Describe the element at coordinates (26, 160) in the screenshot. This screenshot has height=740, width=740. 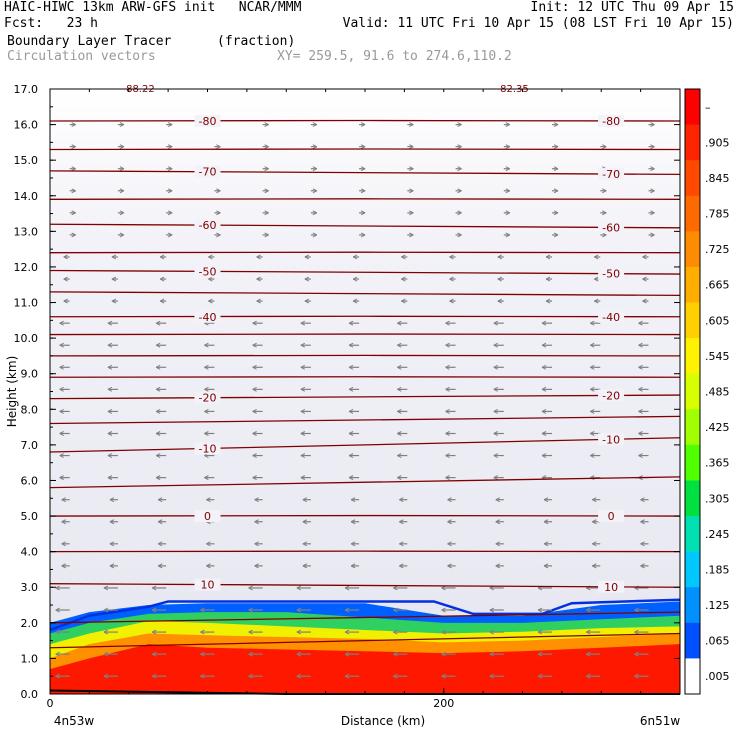
I see `y-tick-label: 15.0` at that location.